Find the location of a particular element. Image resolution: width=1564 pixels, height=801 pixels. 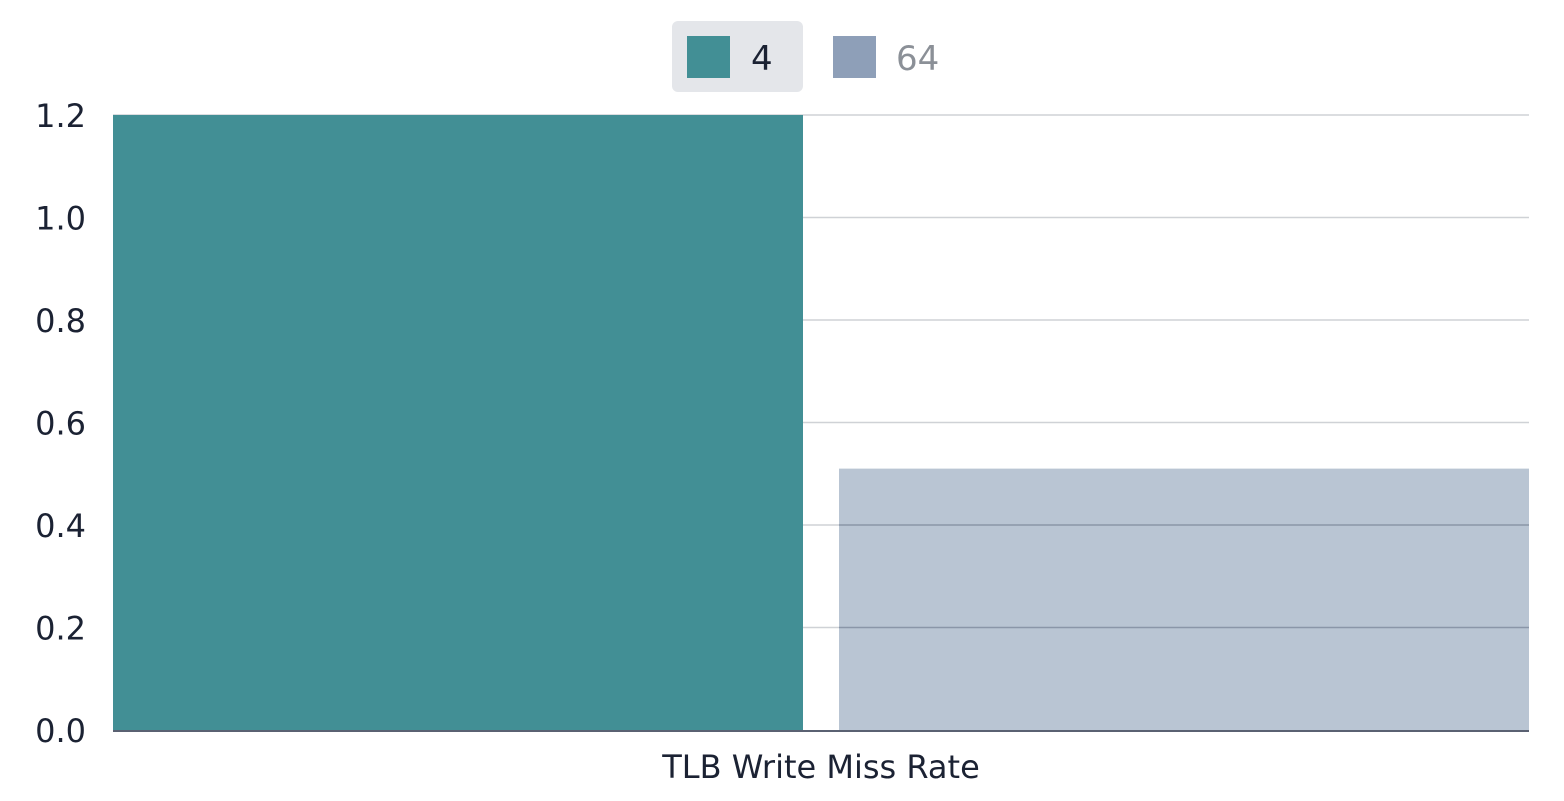

y-tick-label: 0.6 is located at coordinates (60, 424).